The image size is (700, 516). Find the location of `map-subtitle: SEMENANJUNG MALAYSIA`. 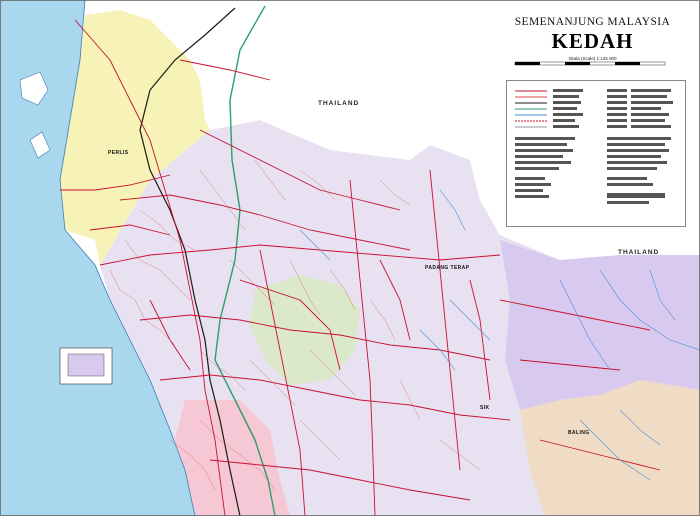

map-subtitle: SEMENANJUNG MALAYSIA is located at coordinates (592, 22).